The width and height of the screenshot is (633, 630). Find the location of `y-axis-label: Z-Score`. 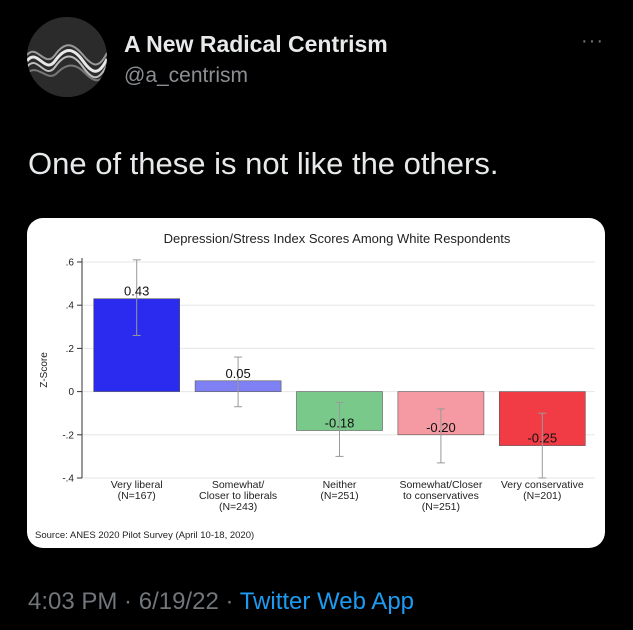

y-axis-label: Z-Score is located at coordinates (44, 370).